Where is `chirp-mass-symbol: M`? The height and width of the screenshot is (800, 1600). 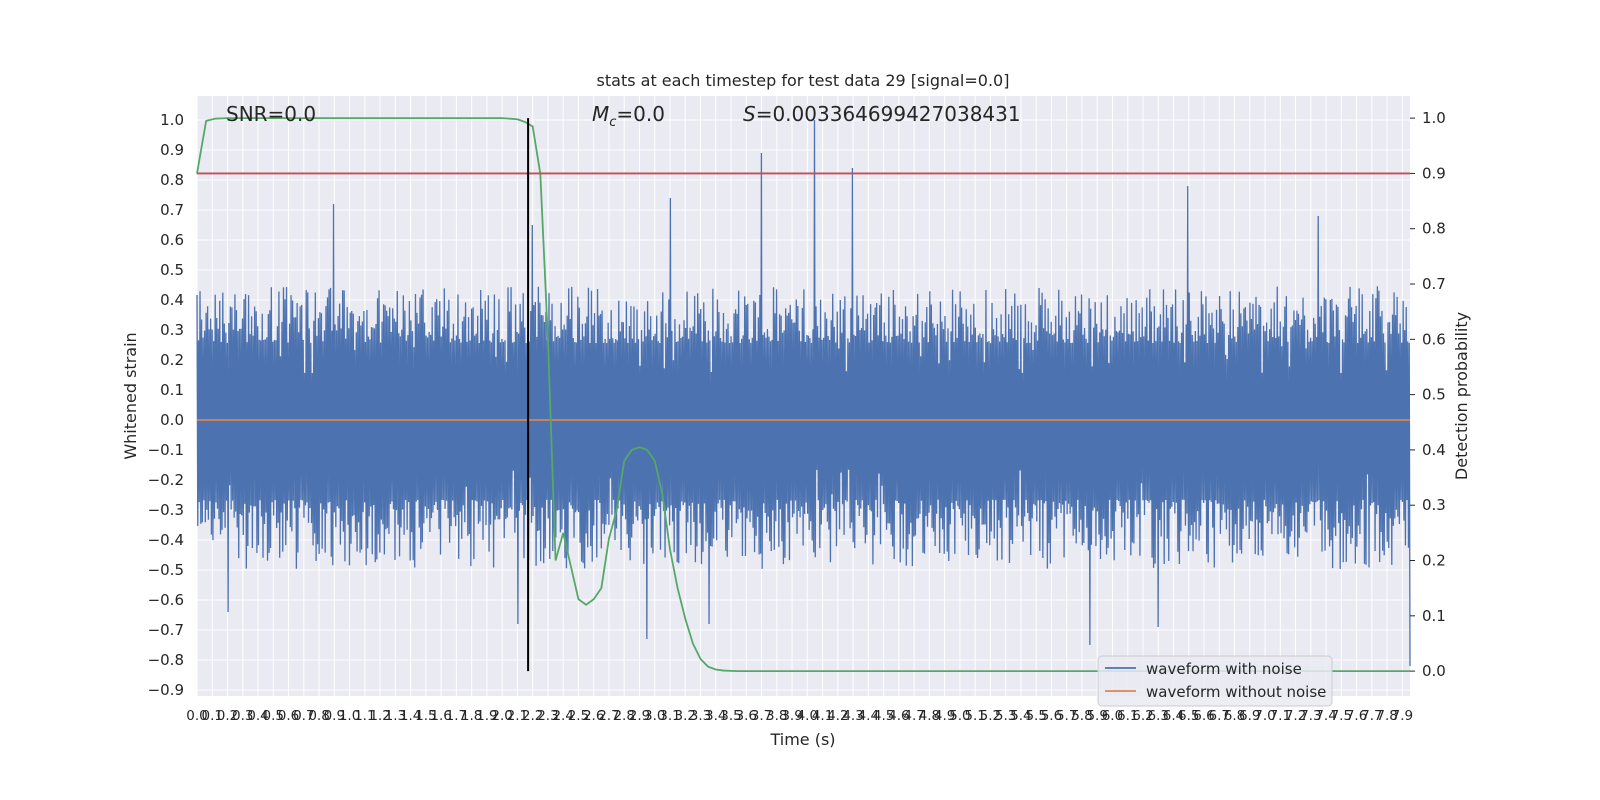
chirp-mass-symbol: M is located at coordinates (600, 114).